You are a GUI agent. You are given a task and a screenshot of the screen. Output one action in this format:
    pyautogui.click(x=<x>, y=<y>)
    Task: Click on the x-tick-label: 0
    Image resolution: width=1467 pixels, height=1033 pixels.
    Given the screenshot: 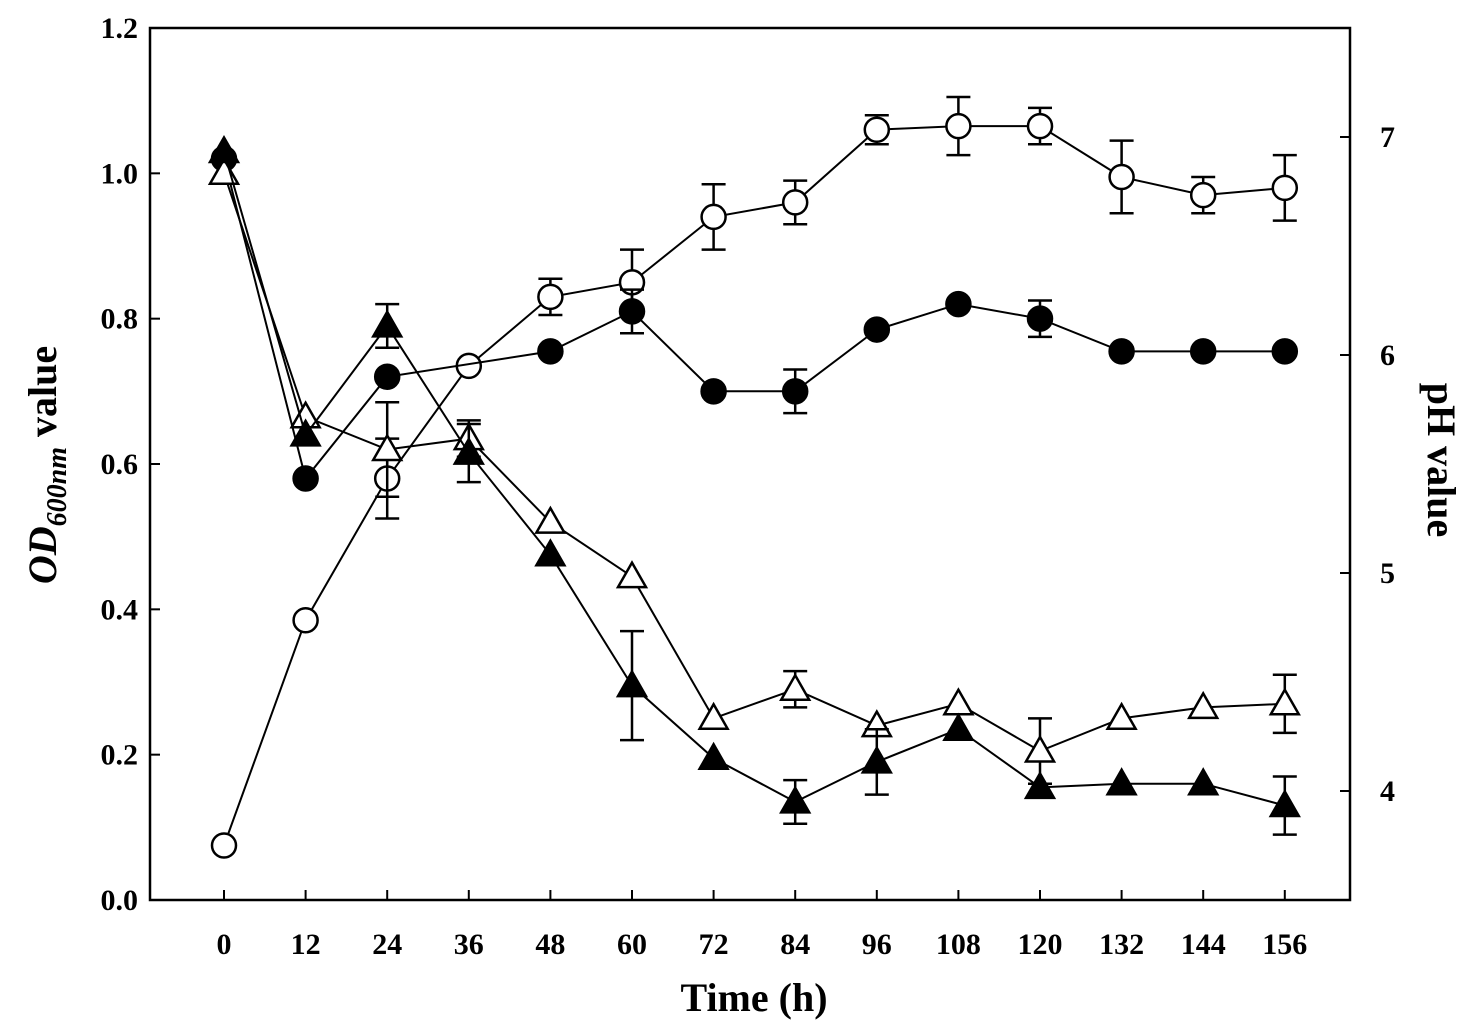 What is the action you would take?
    pyautogui.click(x=224, y=944)
    